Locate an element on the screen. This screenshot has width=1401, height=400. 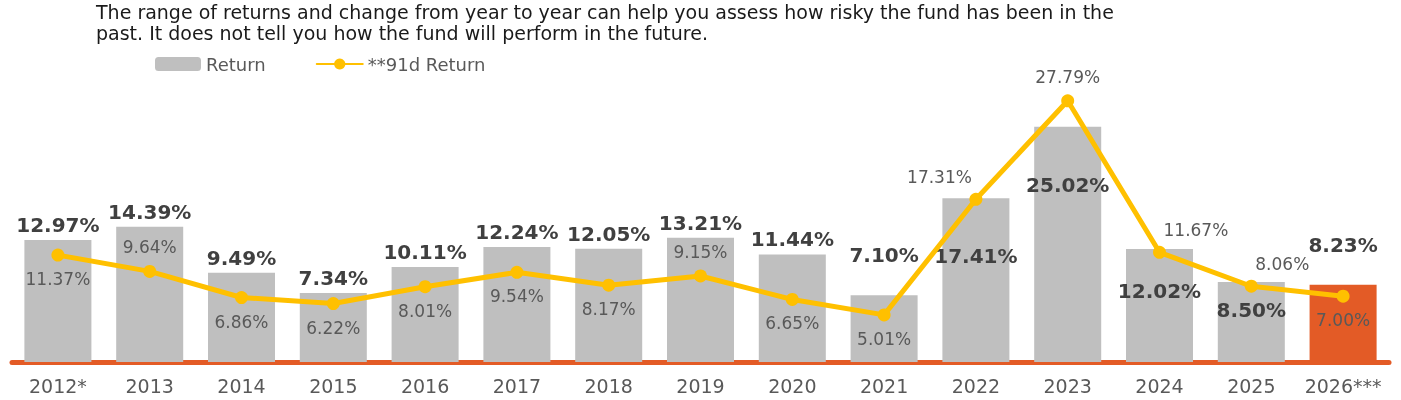
x-tick-label: 2020 is located at coordinates (792, 385).